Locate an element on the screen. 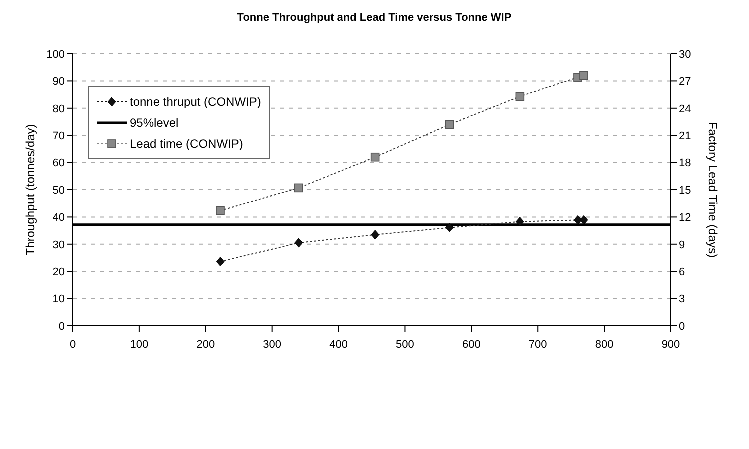 The width and height of the screenshot is (749, 449). y2-tick-label: 21 is located at coordinates (685, 136).